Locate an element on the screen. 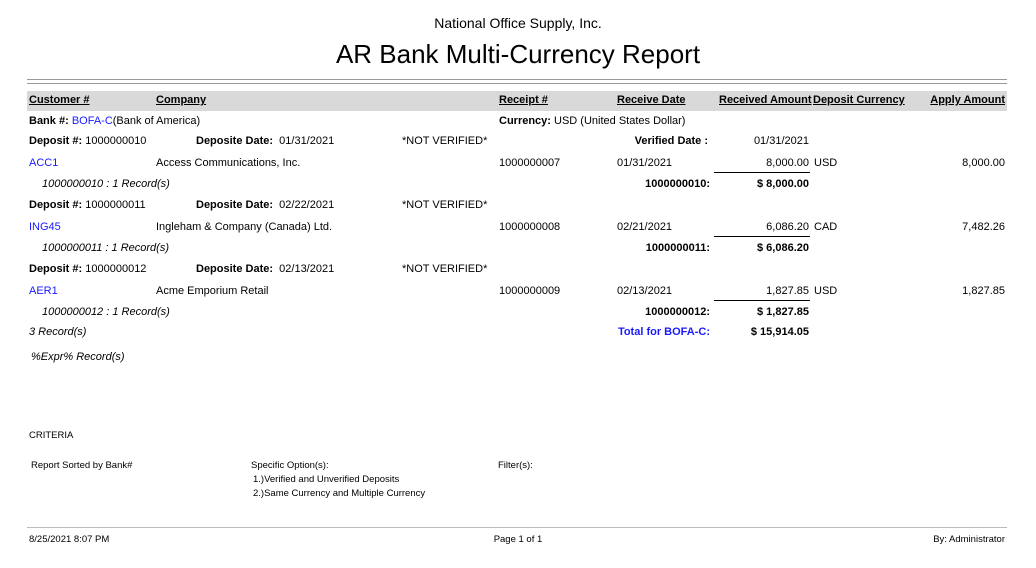  deposit-date-line: Deposite Date: 02/22/2021 is located at coordinates (265, 205).